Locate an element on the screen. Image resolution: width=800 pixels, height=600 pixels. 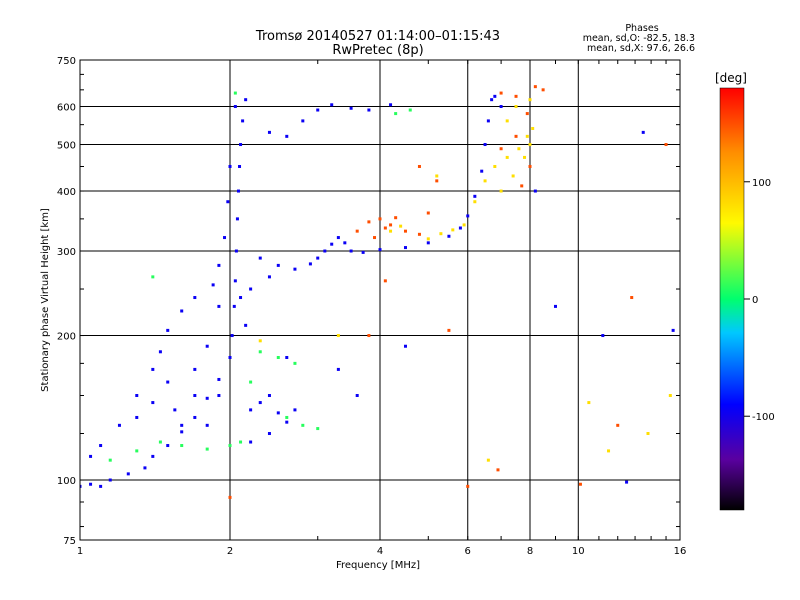
x-tick-label: 6 is located at coordinates (468, 551).